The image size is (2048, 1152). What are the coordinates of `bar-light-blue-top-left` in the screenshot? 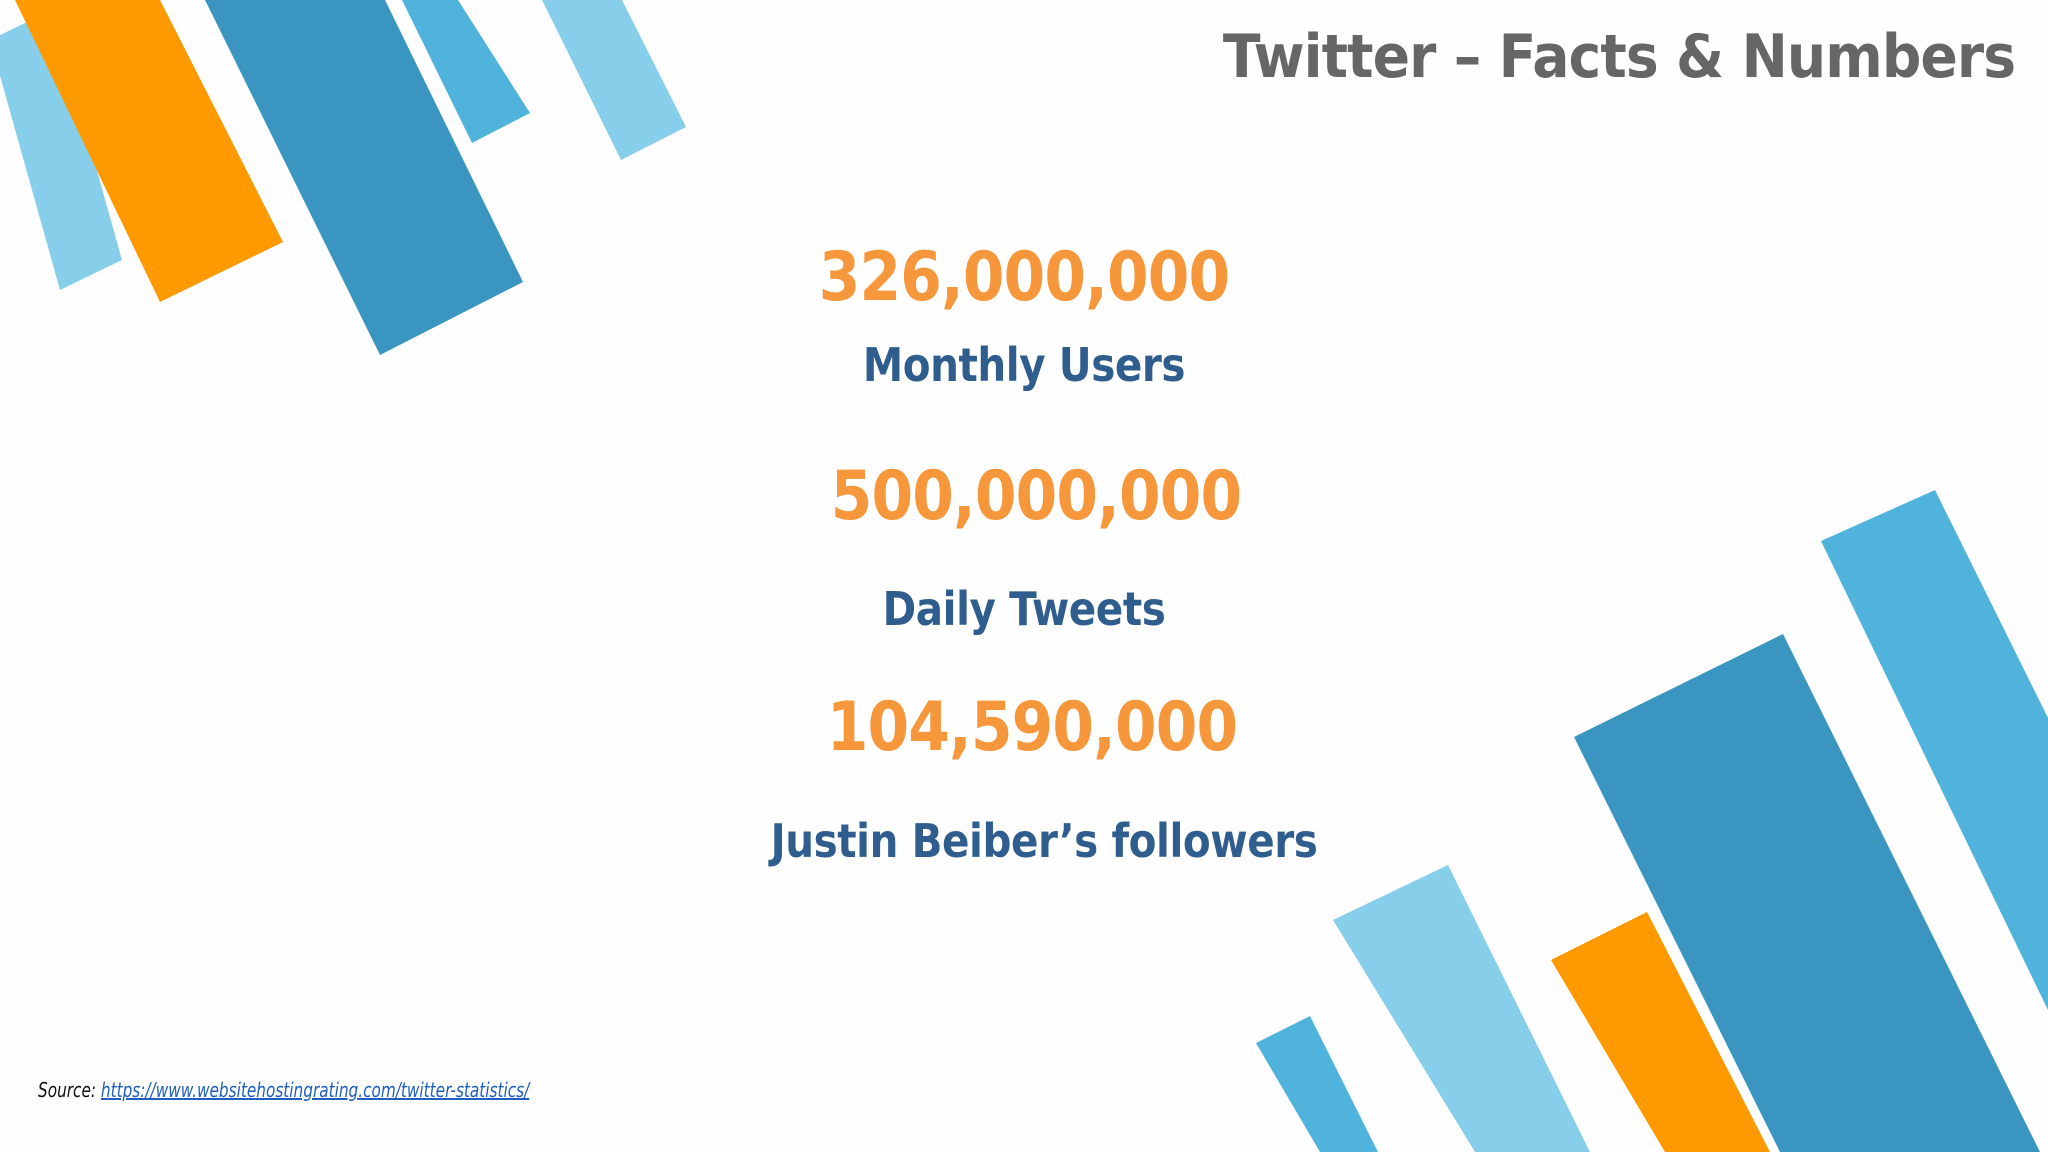 It's located at (61, 150).